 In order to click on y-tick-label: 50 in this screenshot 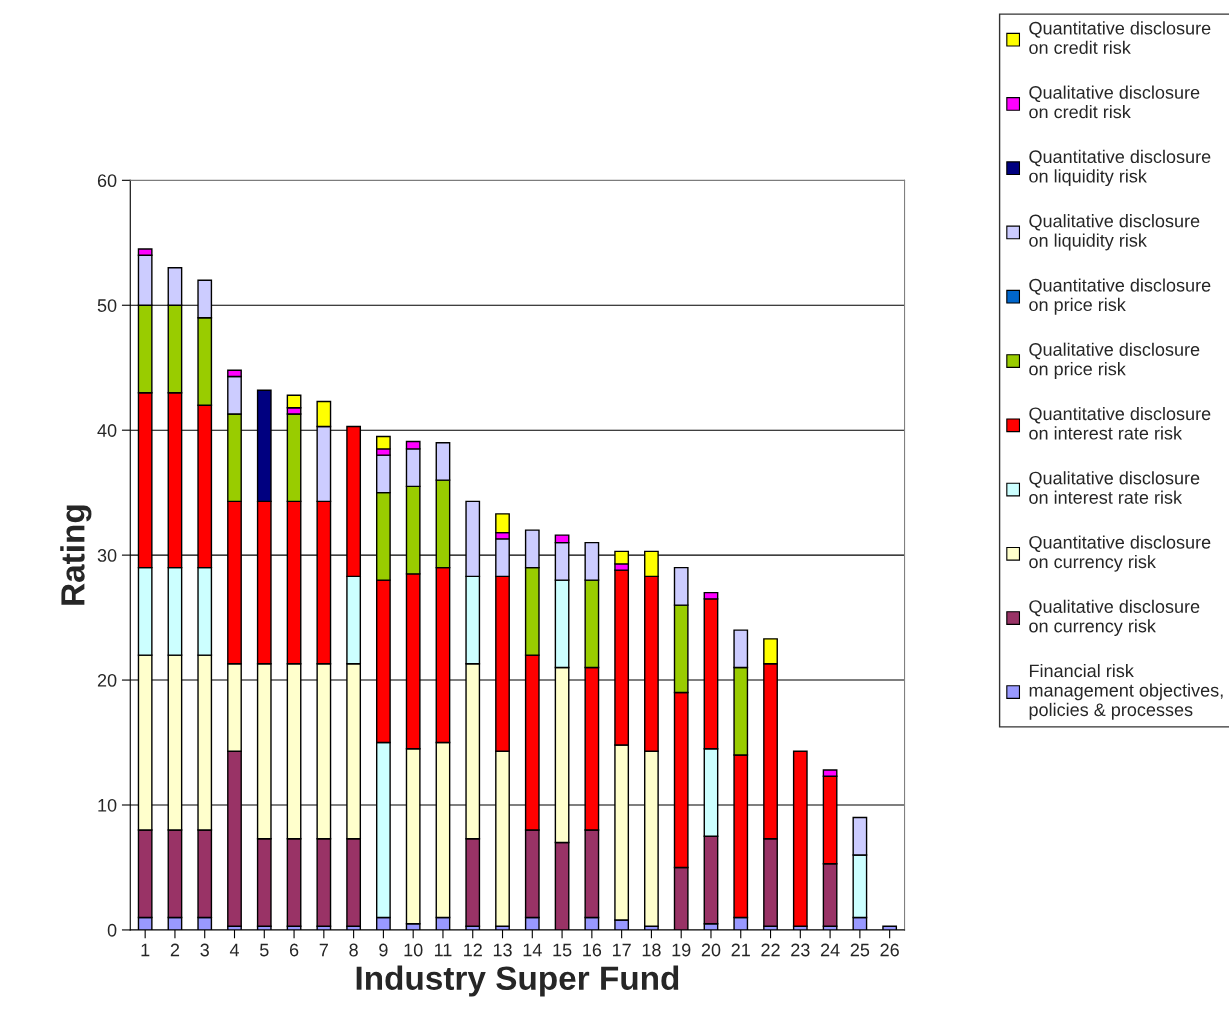, I will do `click(107, 305)`.